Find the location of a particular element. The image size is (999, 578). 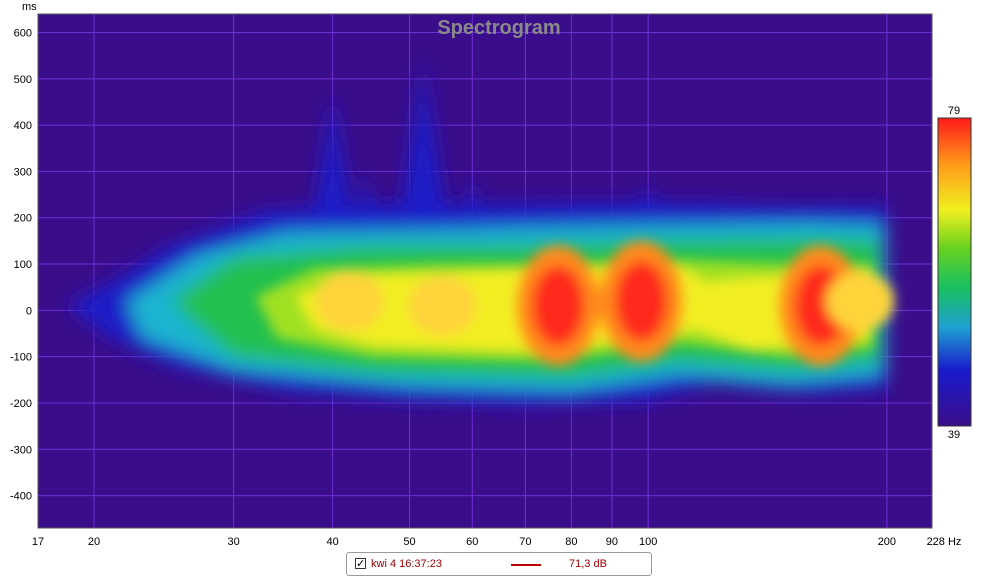

x-tick-label: 70 is located at coordinates (525, 542).